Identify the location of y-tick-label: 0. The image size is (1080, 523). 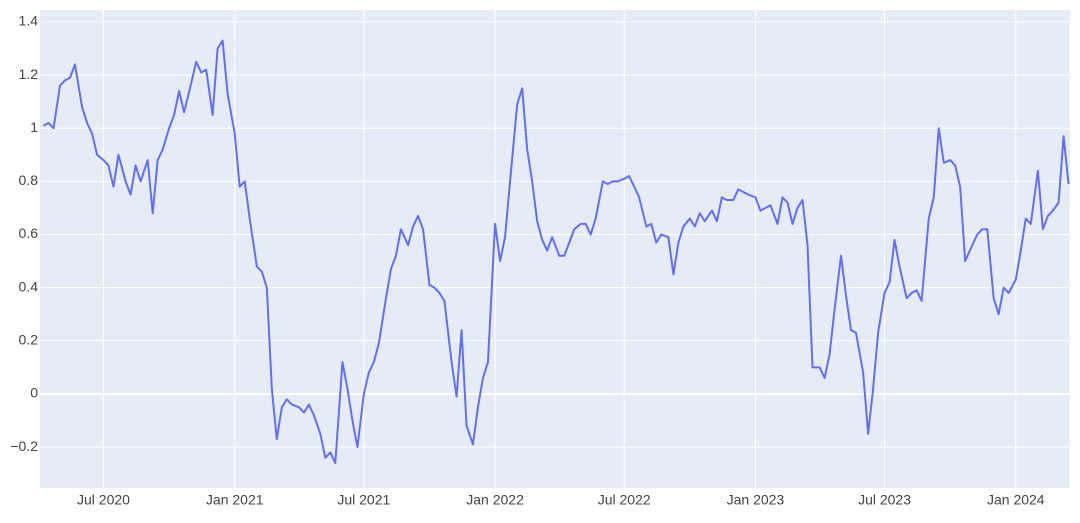
(34, 393).